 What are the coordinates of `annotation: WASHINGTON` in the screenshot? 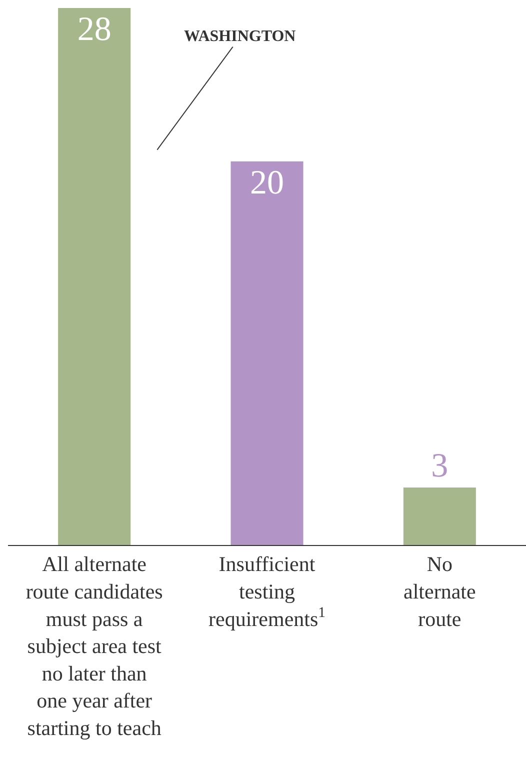 It's located at (240, 36).